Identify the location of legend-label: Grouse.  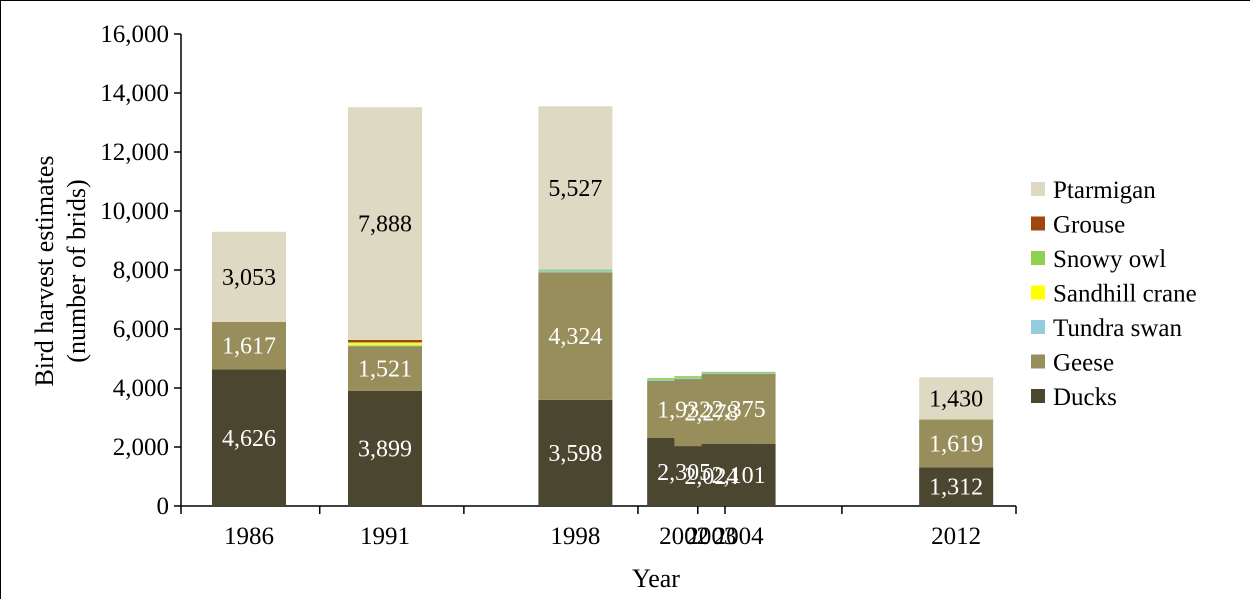
(1089, 225).